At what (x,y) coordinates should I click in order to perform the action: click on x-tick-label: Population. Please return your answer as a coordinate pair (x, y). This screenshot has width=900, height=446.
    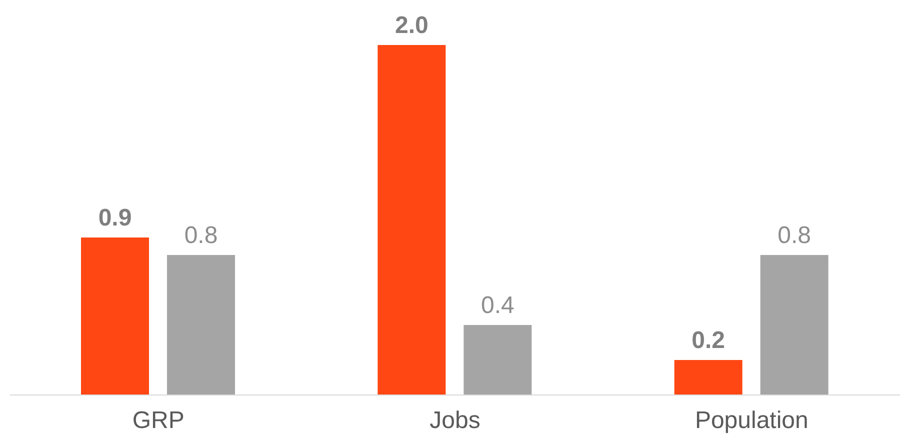
    Looking at the image, I should click on (751, 420).